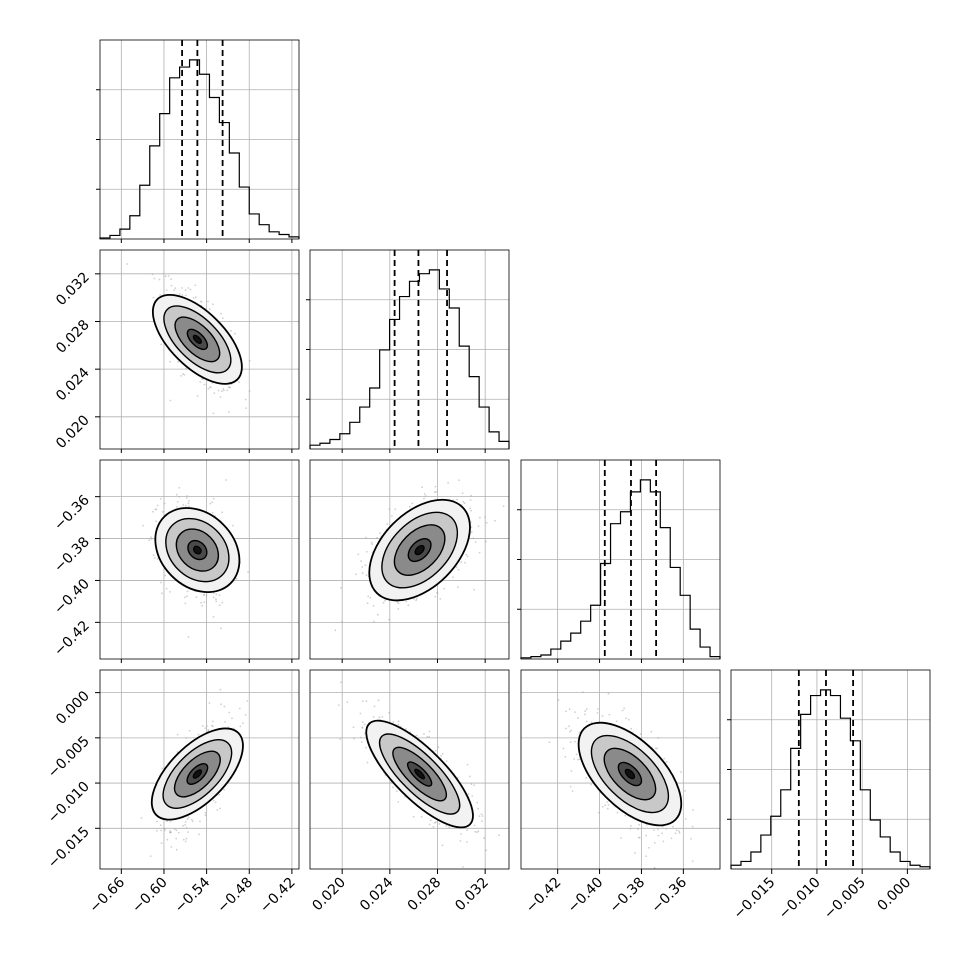  What do you see at coordinates (628, 896) in the screenshot?
I see `x-tick-label: −0.38` at bounding box center [628, 896].